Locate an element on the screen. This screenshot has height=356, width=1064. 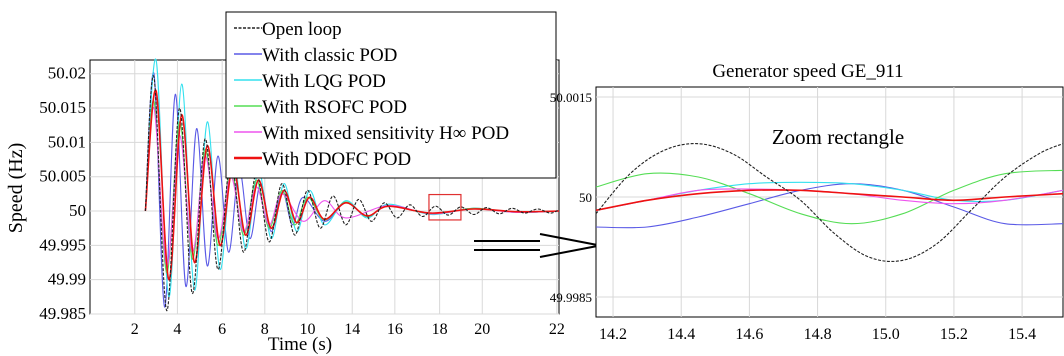
zoom-chart-title: Generator speed GE_911 is located at coordinates (807, 71).